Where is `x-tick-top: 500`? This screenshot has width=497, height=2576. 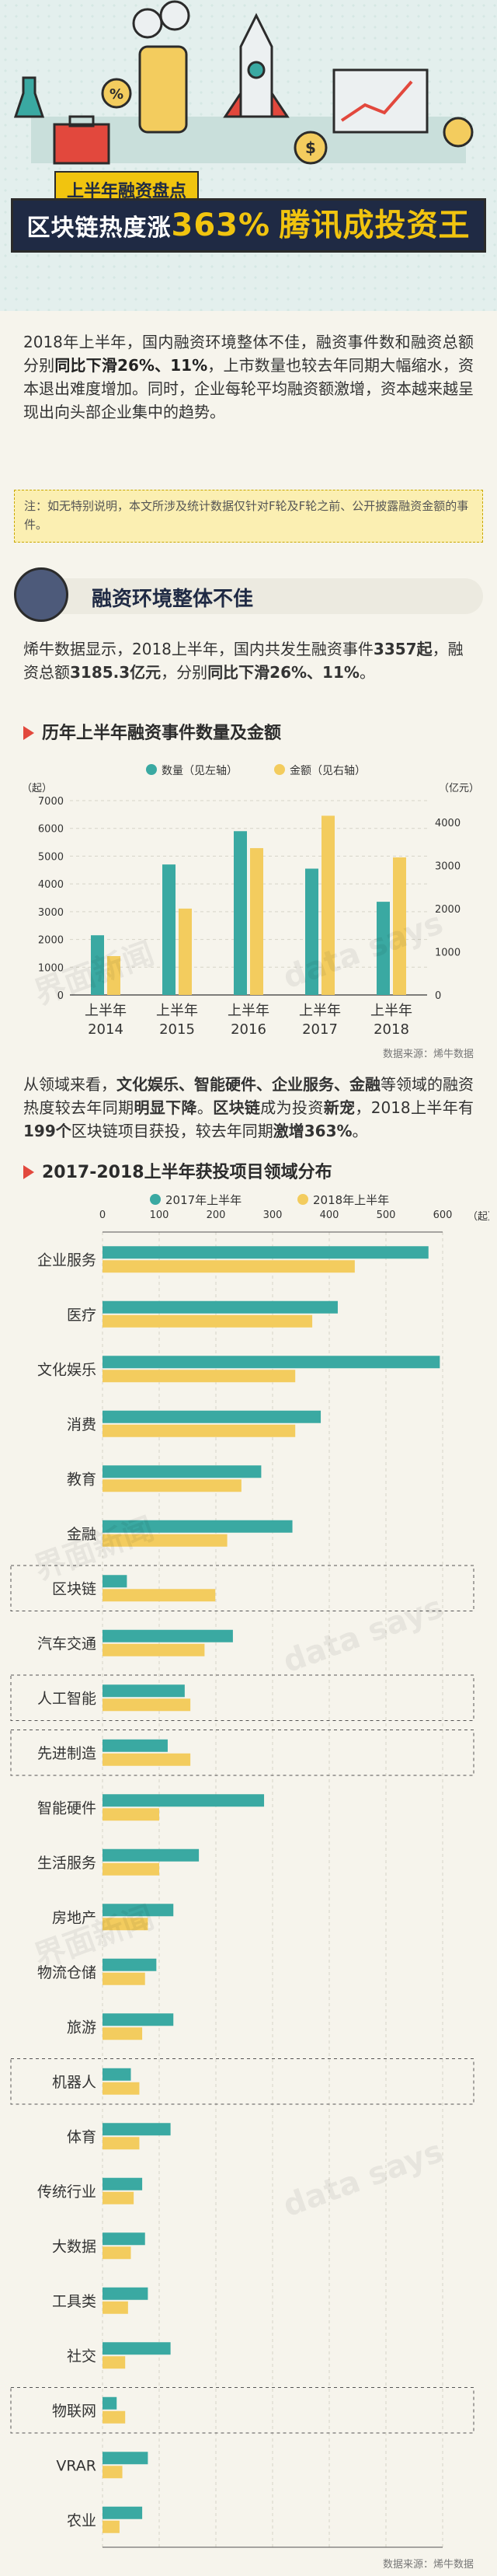 x-tick-top: 500 is located at coordinates (386, 1215).